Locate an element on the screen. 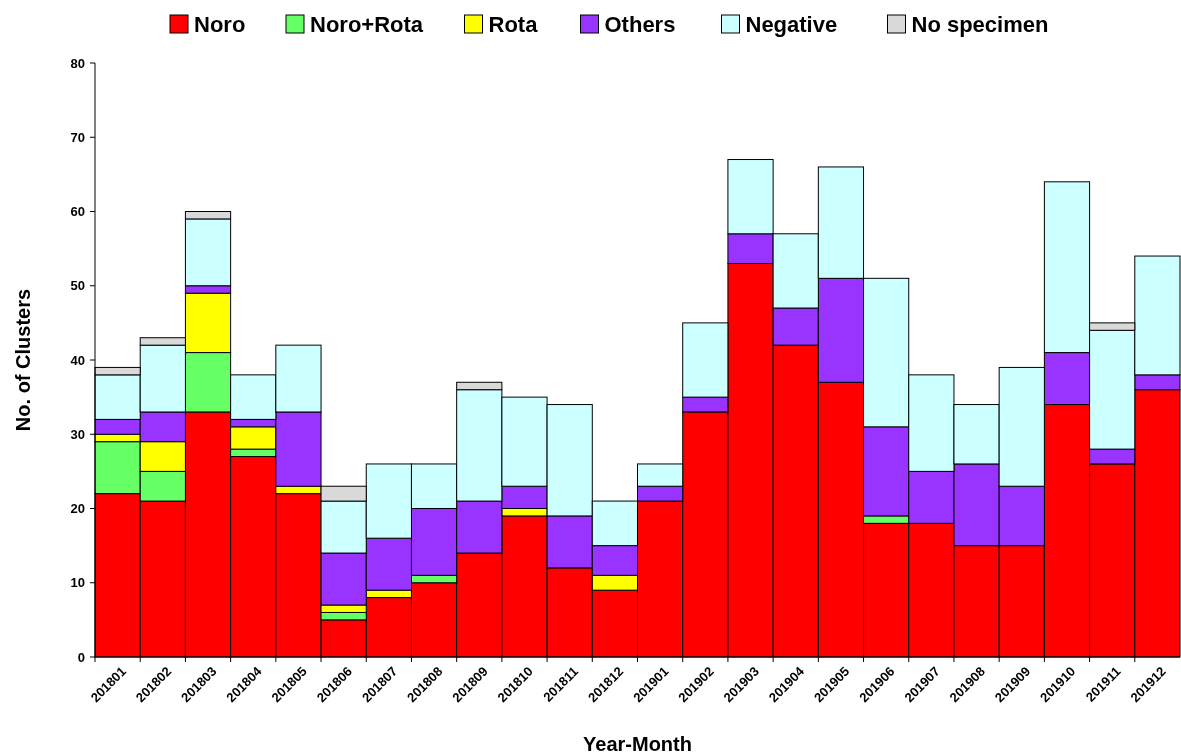 The image size is (1181, 755). legend-label: Noro+Rota is located at coordinates (367, 24).